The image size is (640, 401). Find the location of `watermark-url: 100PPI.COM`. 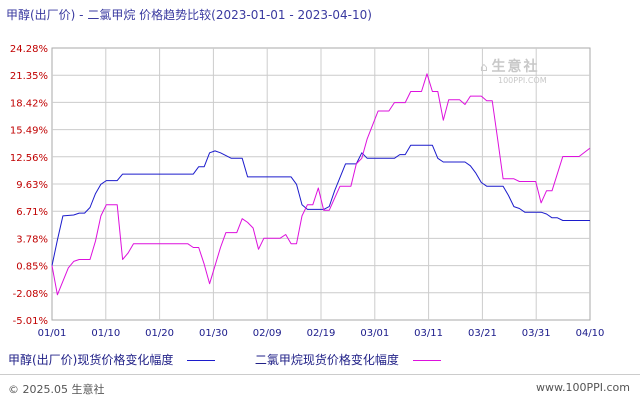

watermark-url: 100PPI.COM is located at coordinates (522, 80).